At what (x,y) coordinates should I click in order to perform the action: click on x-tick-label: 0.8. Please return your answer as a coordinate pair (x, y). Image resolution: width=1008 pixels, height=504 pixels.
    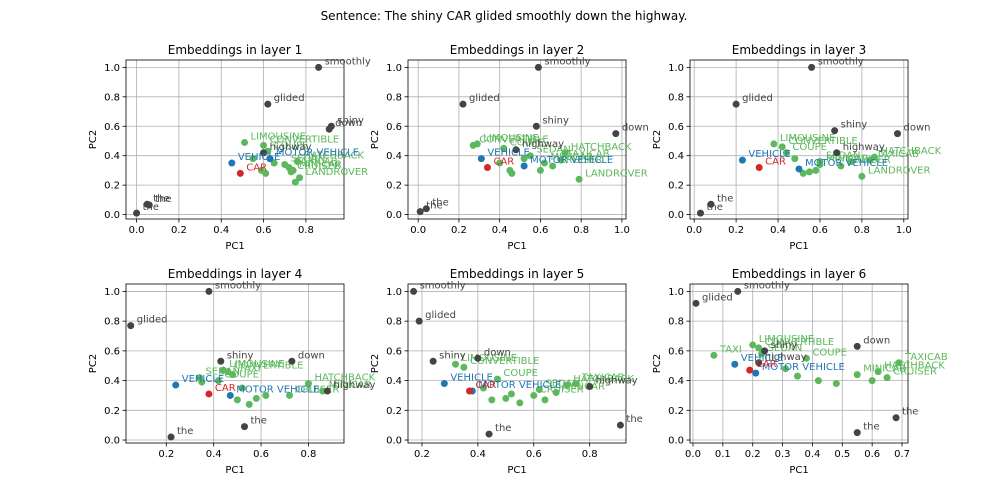
    Looking at the image, I should click on (590, 454).